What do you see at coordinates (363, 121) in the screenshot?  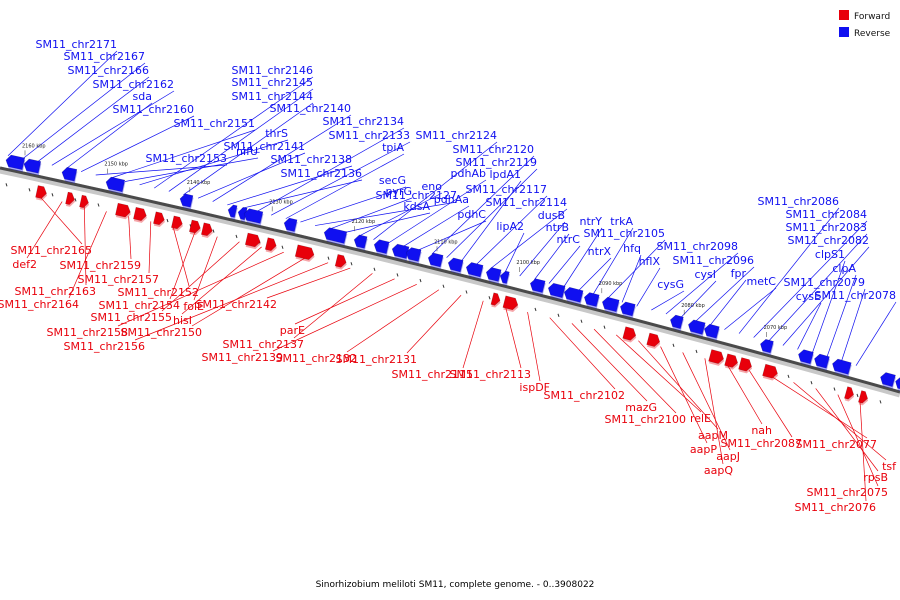 I see `gene-label: SM11_chr2134` at bounding box center [363, 121].